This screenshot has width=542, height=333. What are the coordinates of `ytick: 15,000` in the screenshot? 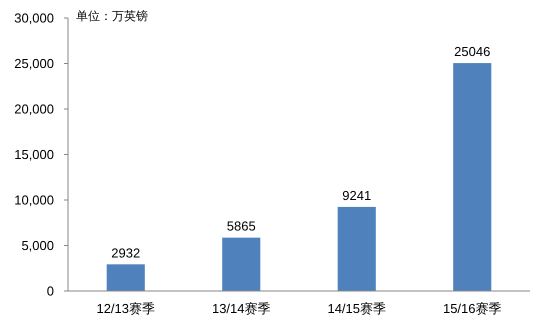 It's located at (34, 154).